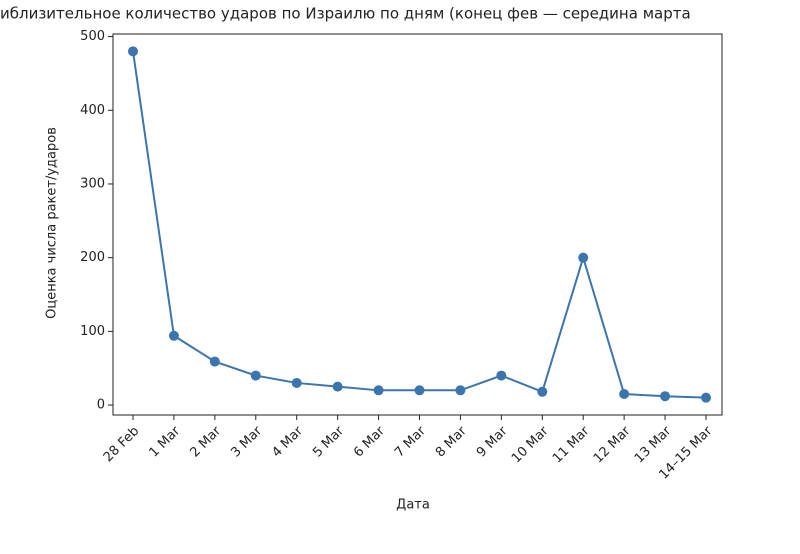 This screenshot has width=800, height=554. What do you see at coordinates (369, 441) in the screenshot?
I see `x-tick-label: 6 Mar` at bounding box center [369, 441].